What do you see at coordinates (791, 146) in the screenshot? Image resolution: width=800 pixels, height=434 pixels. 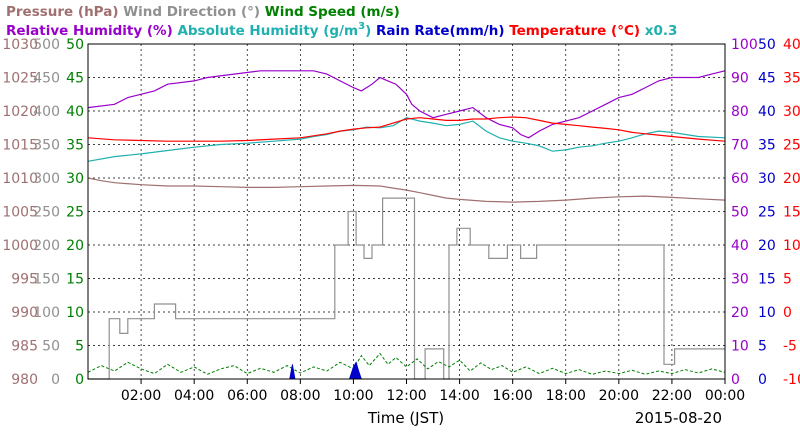 I see `y-tick-temperature: 25` at bounding box center [791, 146].